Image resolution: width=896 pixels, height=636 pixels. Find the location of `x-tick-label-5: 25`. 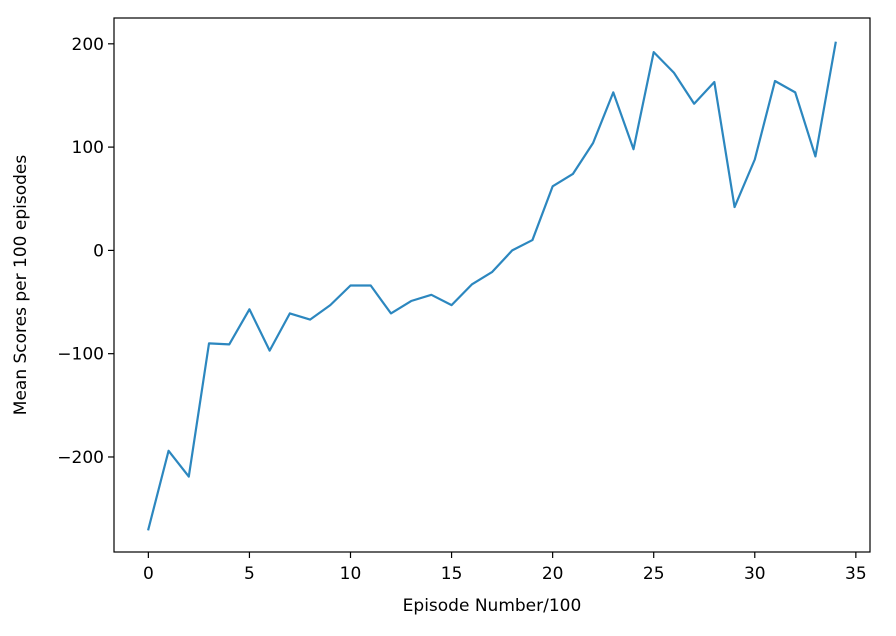

x-tick-label-5: 25 is located at coordinates (654, 574).